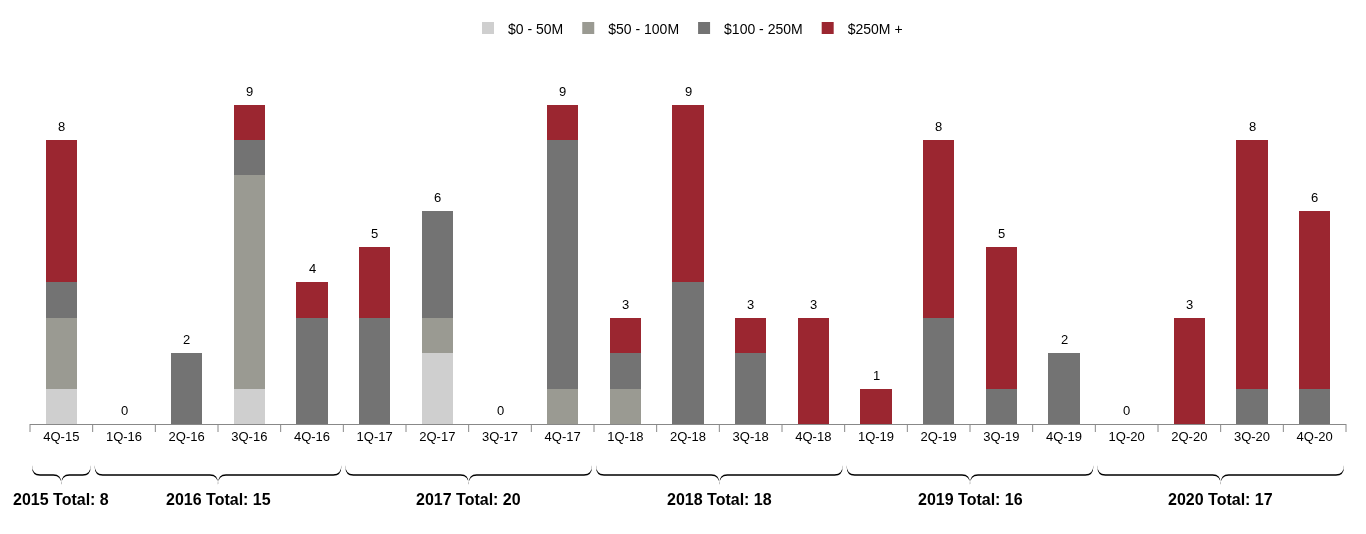  Describe the element at coordinates (763, 28) in the screenshot. I see `legend-label: $100 - 250M` at that location.